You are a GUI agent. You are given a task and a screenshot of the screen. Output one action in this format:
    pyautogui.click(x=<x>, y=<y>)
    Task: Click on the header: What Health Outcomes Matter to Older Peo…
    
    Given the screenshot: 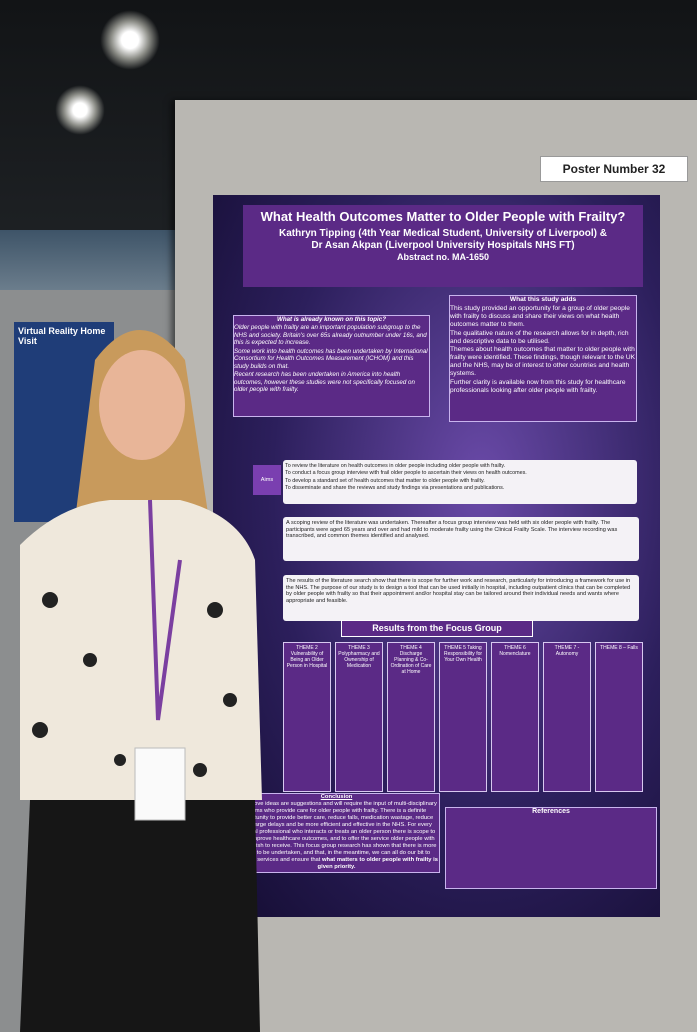 What is the action you would take?
    pyautogui.click(x=443, y=246)
    